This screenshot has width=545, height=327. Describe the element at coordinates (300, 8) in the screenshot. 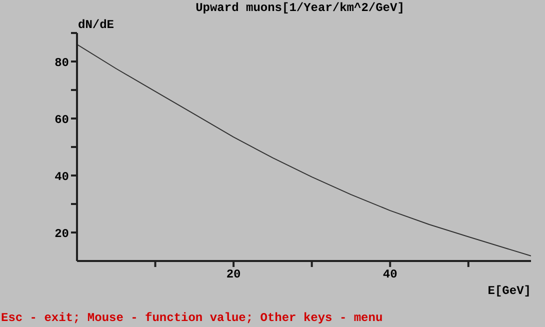

I see `chart-title: Upward muons[1/Year/km^2/GeV]` at that location.